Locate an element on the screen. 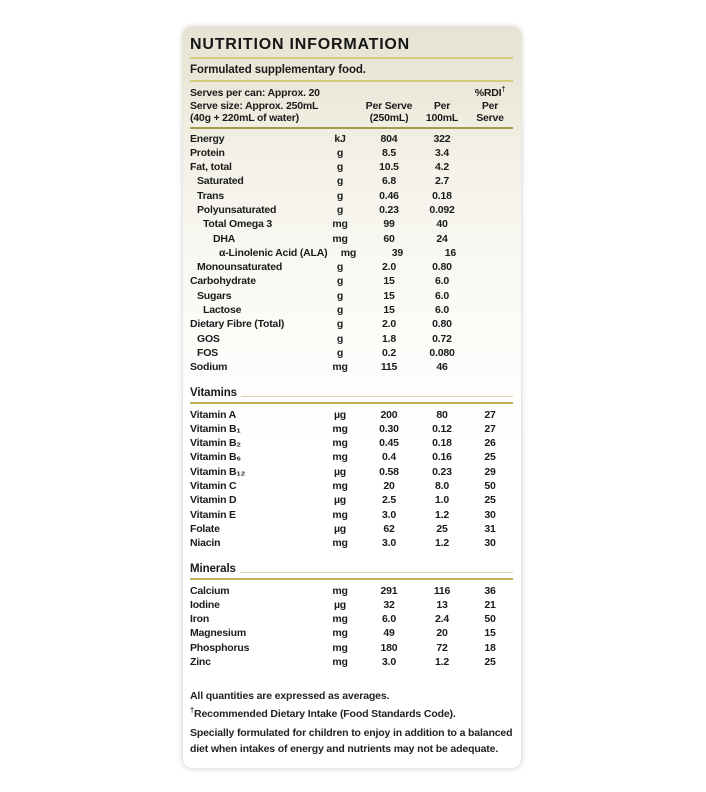  nutrient-per-100ml-value: 20 is located at coordinates (442, 633).